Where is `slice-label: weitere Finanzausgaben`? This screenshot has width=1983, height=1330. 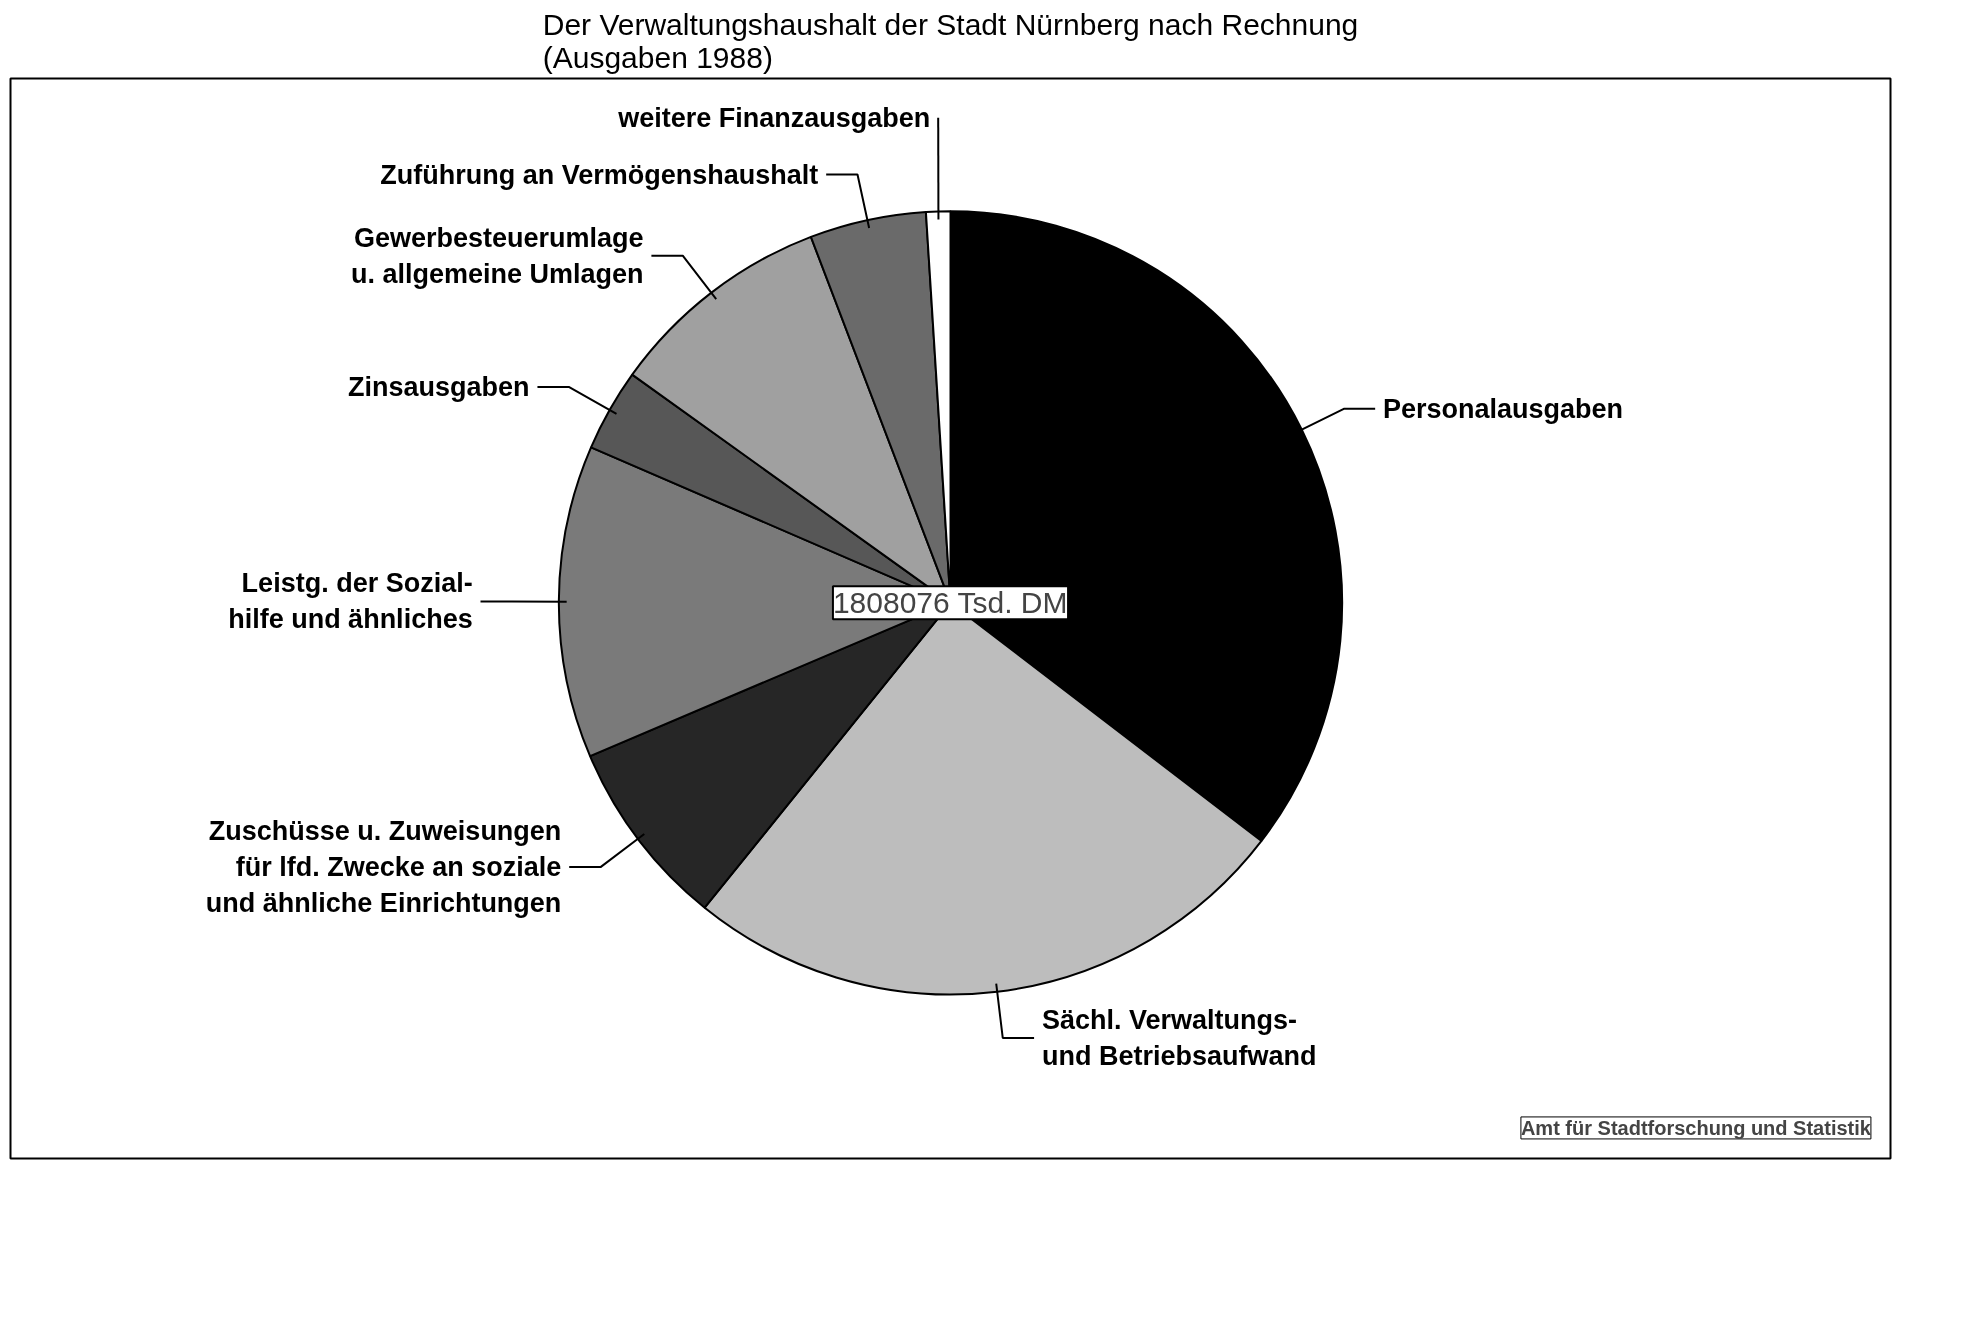
slice-label: weitere Finanzausgaben is located at coordinates (774, 117).